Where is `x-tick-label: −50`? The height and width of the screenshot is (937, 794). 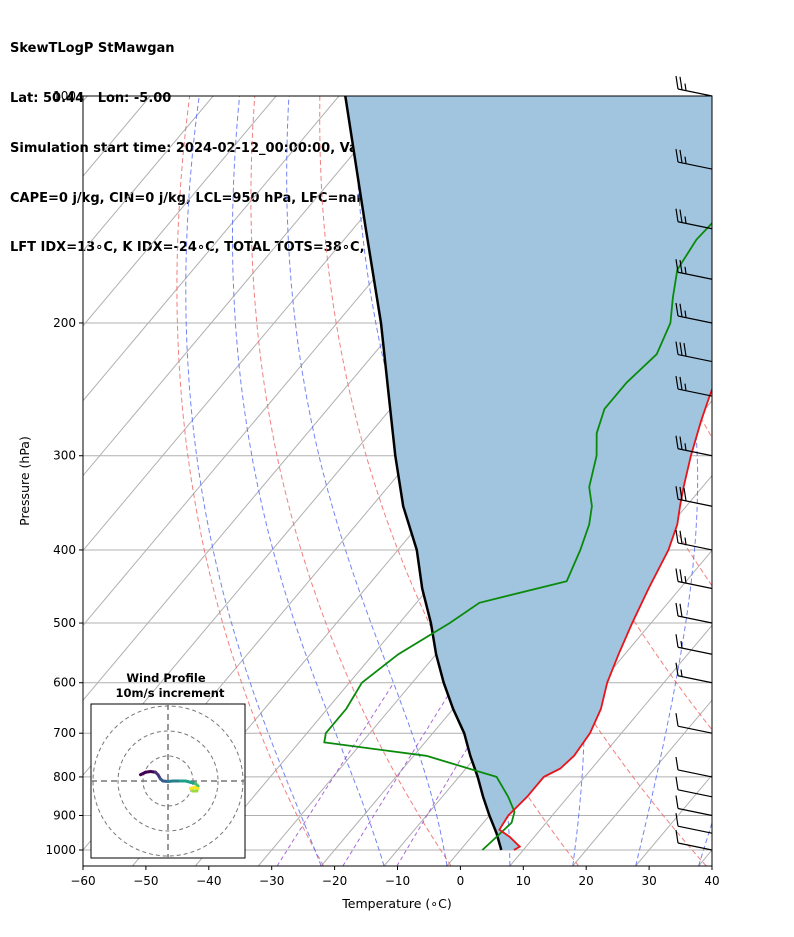
x-tick-label: −50 is located at coordinates (145, 881).